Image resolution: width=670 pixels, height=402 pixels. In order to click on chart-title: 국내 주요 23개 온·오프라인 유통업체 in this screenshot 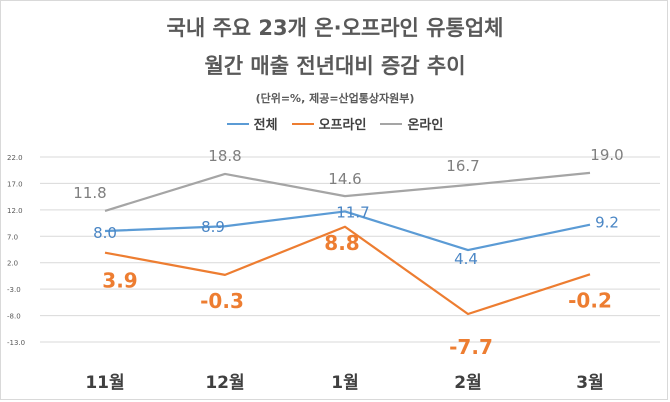, I will do `click(335, 28)`.